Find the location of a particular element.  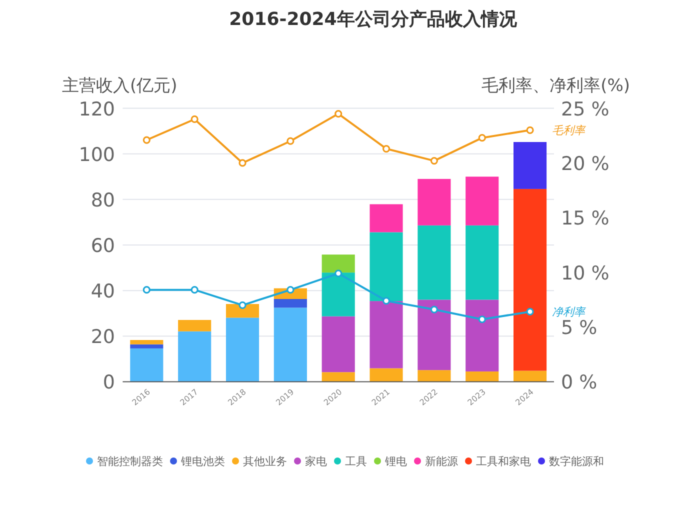

legend-label: 智能控制器类 is located at coordinates (130, 461).